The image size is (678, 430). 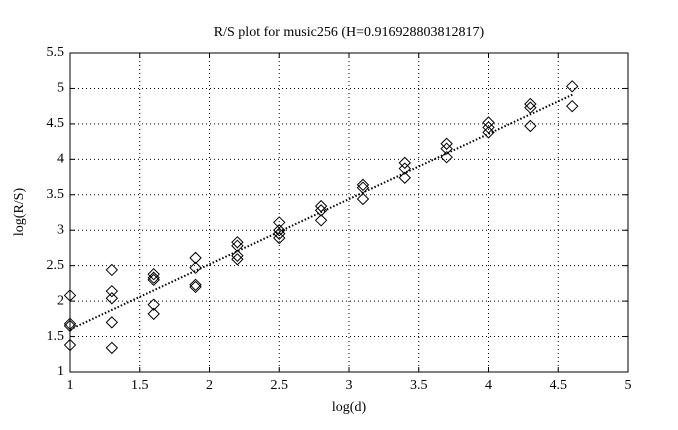 What do you see at coordinates (56, 336) in the screenshot?
I see `y-tick-label: 1.5` at bounding box center [56, 336].